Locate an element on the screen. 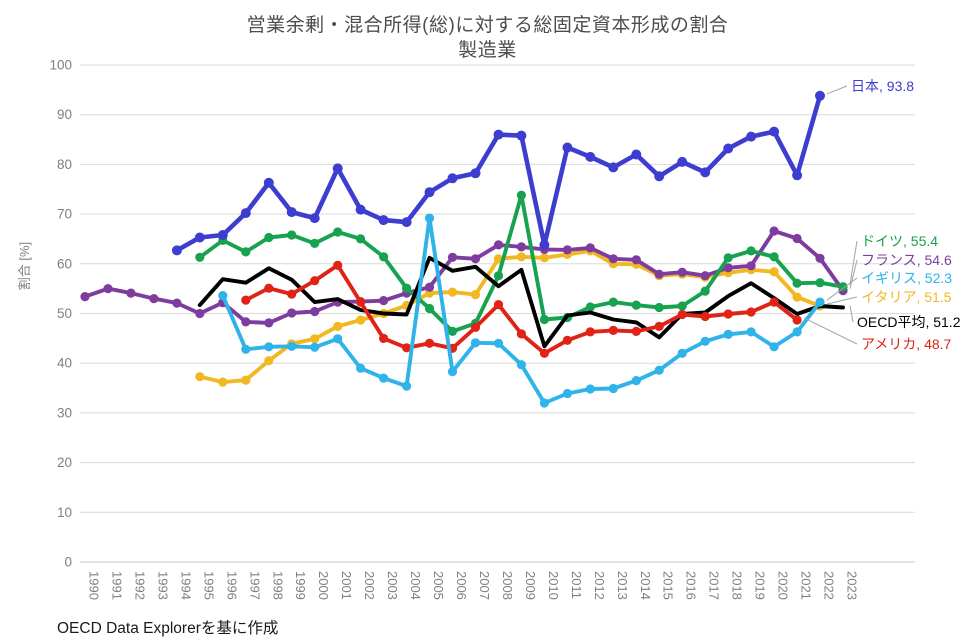  series-line is located at coordinates (521, 302).